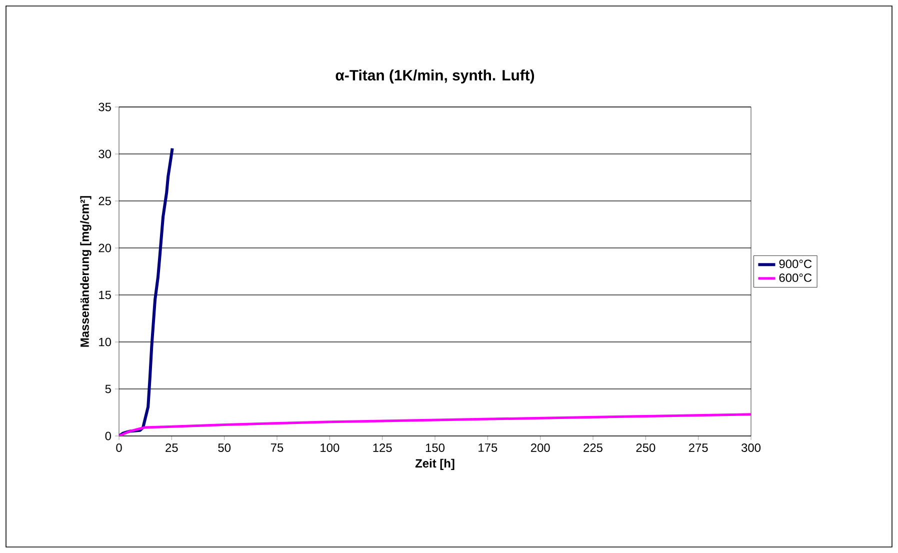  I want to click on y-tick-label: 25, so click(104, 201).